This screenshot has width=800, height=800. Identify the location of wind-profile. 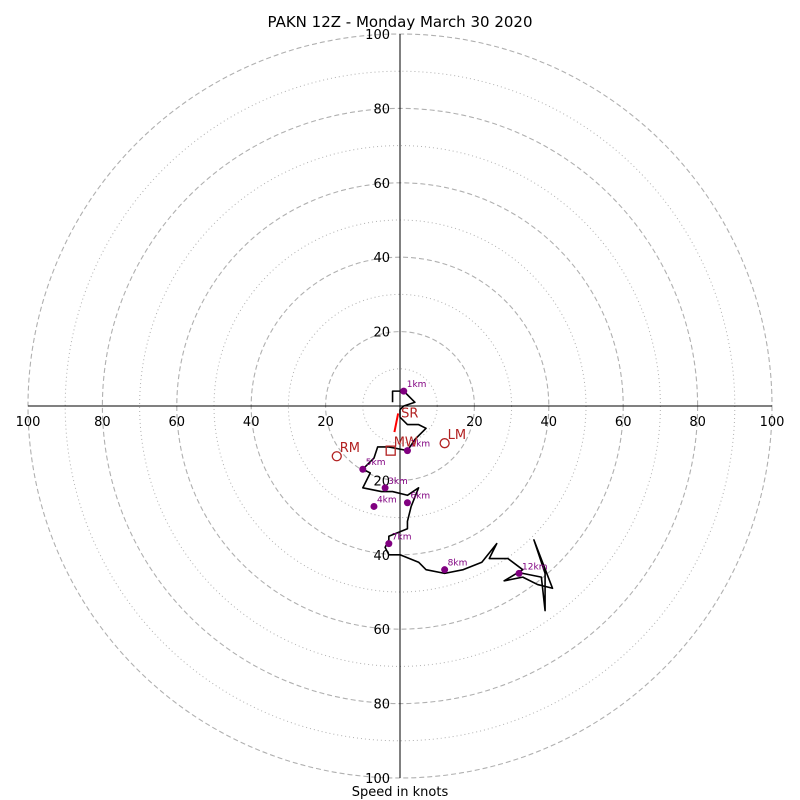
(457, 501).